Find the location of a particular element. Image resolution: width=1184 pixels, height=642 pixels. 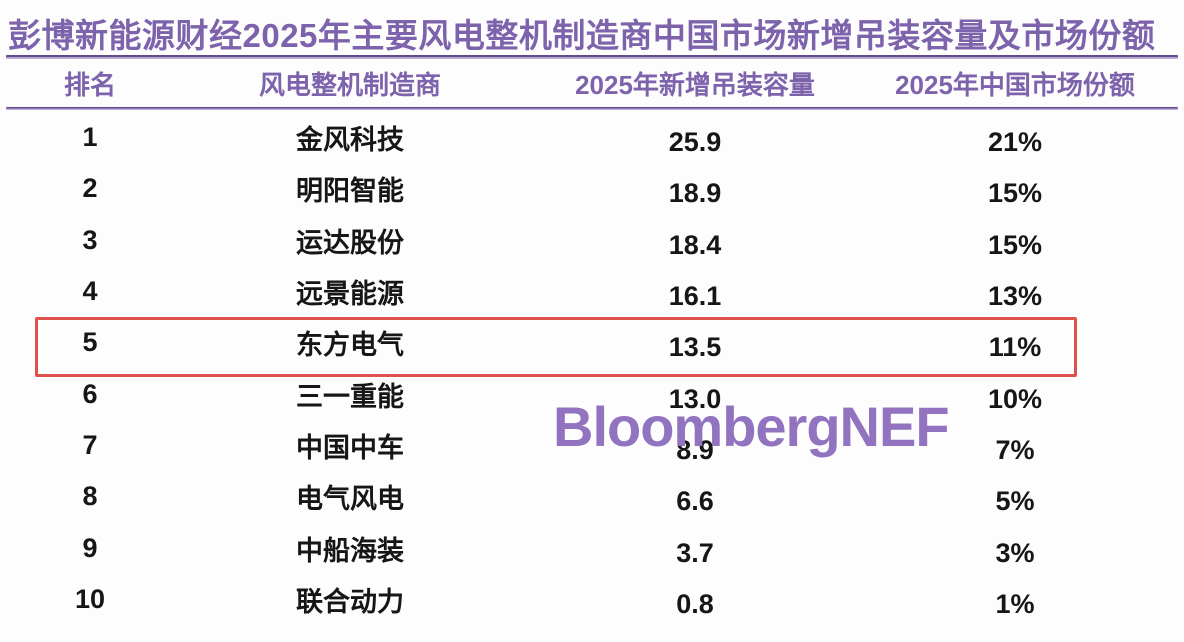

header-bottom-rule is located at coordinates (592, 108).